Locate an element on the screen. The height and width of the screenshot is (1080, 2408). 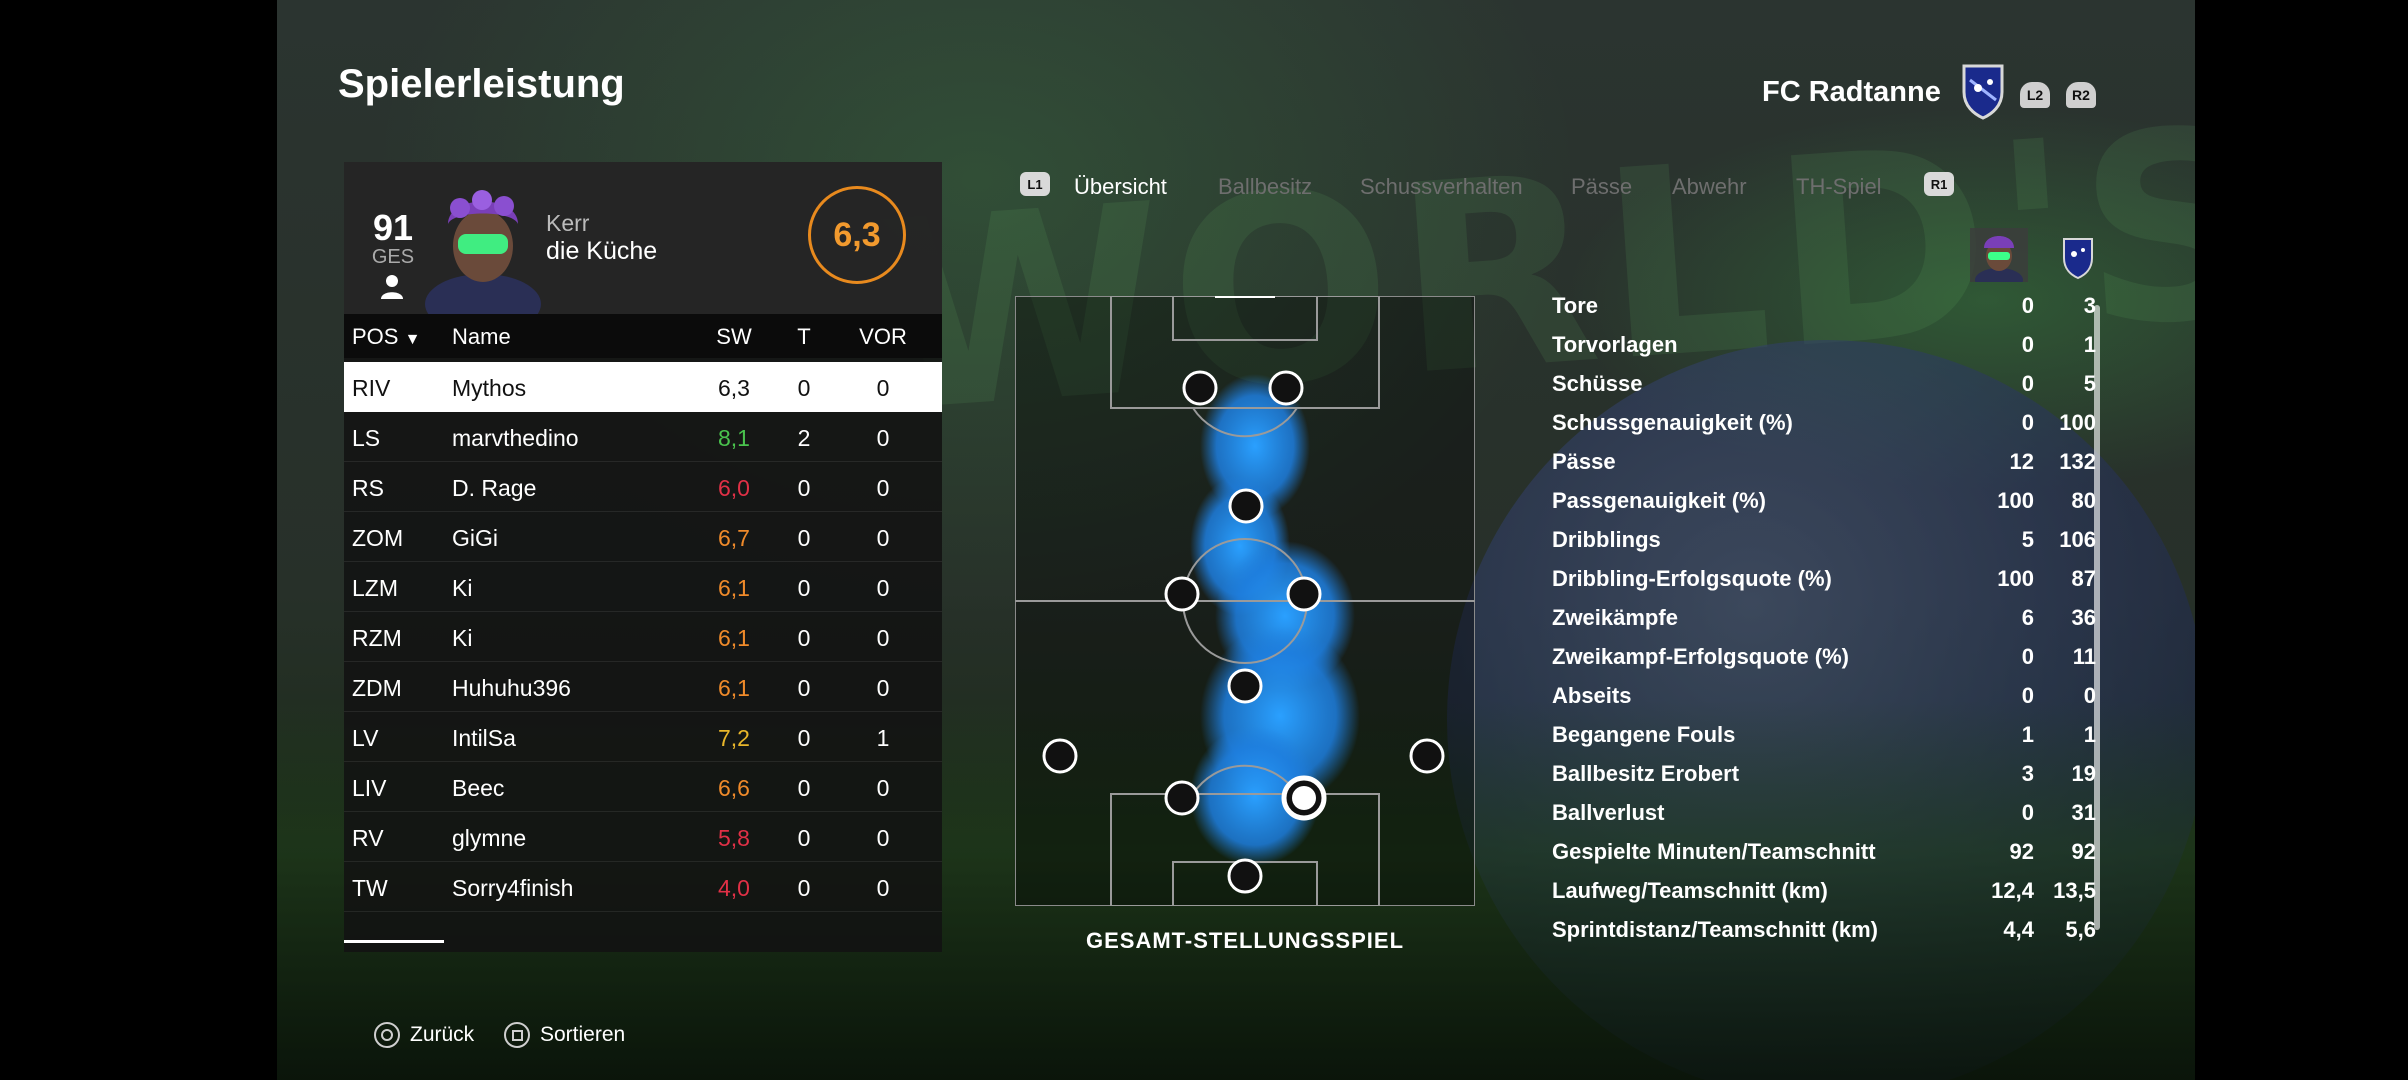
overall-label: GES is located at coordinates (393, 257).